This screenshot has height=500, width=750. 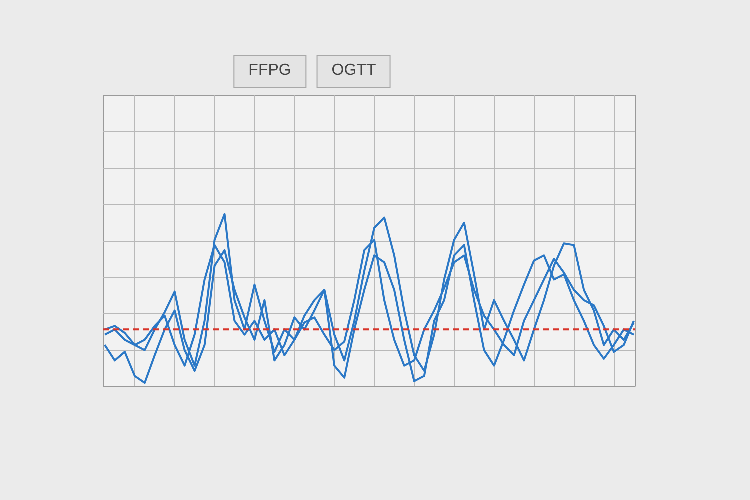 What do you see at coordinates (270, 71) in the screenshot?
I see `text: FFPG` at bounding box center [270, 71].